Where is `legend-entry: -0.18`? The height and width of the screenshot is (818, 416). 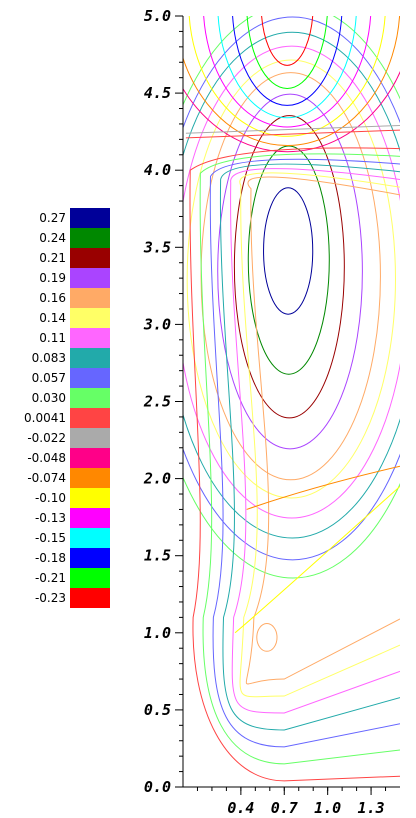
legend-entry: -0.18 is located at coordinates (56, 558).